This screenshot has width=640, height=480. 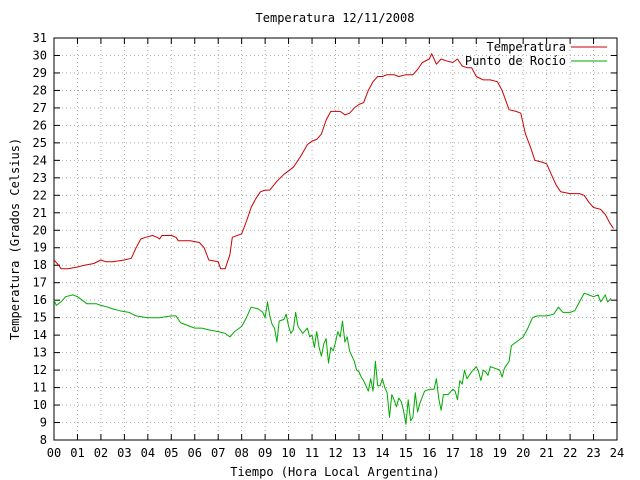 What do you see at coordinates (40, 353) in the screenshot?
I see `y-tick-label: 13` at bounding box center [40, 353].